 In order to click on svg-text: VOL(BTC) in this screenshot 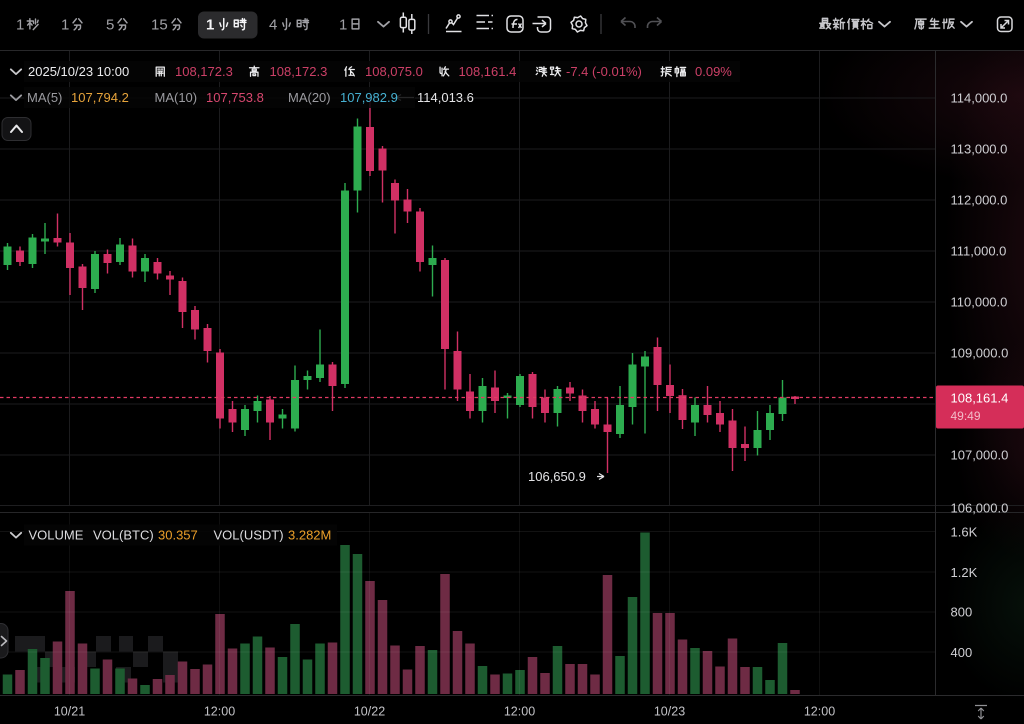, I will do `click(123, 535)`.